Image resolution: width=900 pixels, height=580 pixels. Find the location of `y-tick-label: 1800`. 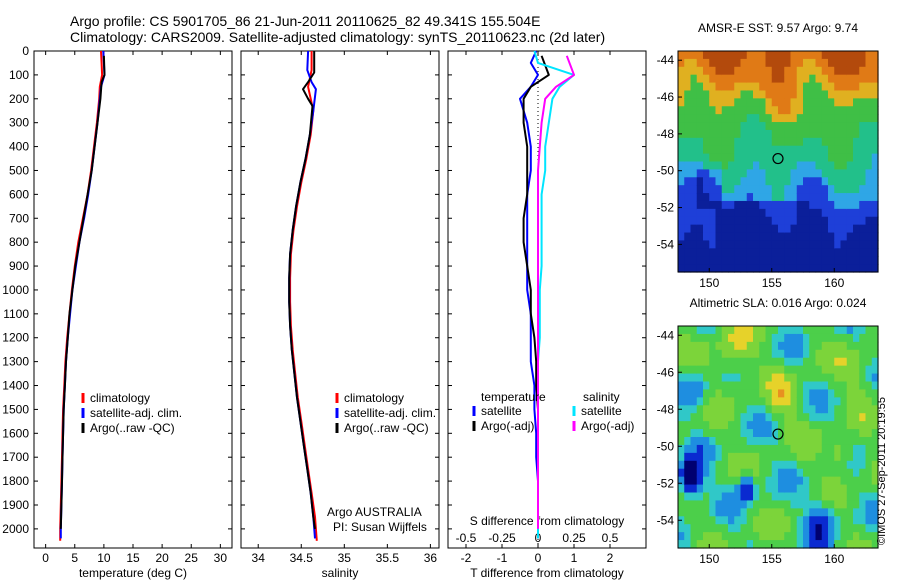

y-tick-label: 1800 is located at coordinates (15, 481).